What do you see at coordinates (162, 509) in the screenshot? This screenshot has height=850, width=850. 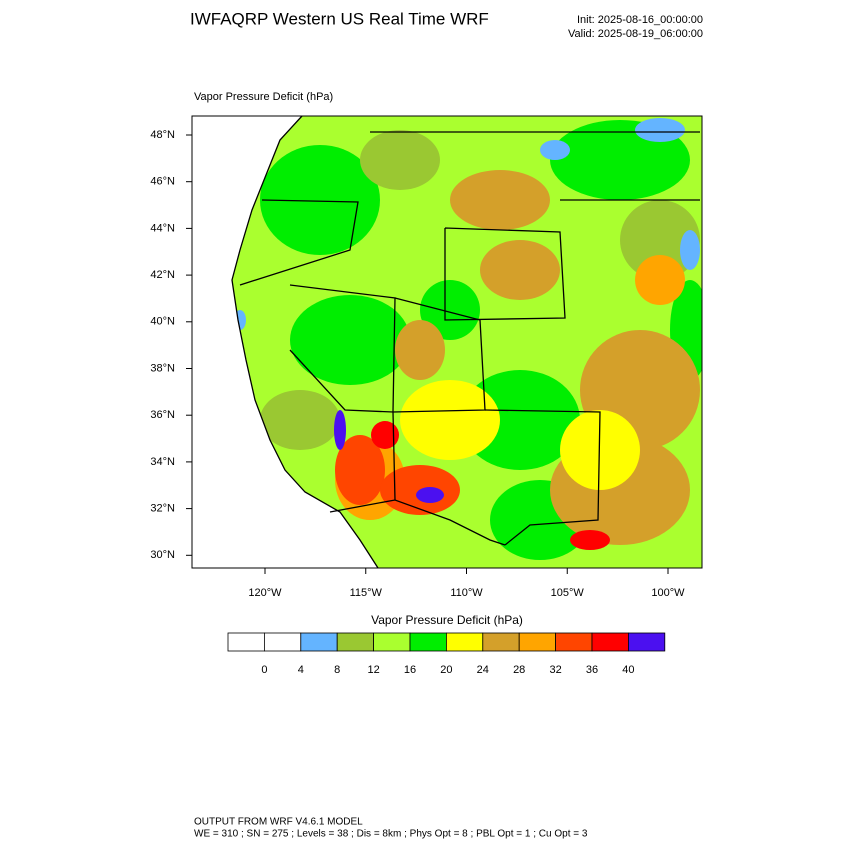 I see `lat-label: 32°N` at bounding box center [162, 509].